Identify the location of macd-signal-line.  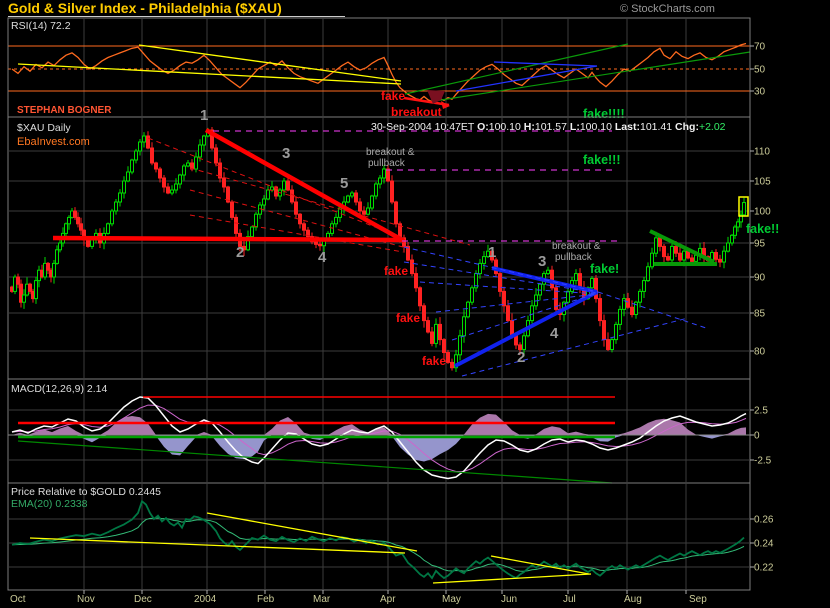
(379, 438).